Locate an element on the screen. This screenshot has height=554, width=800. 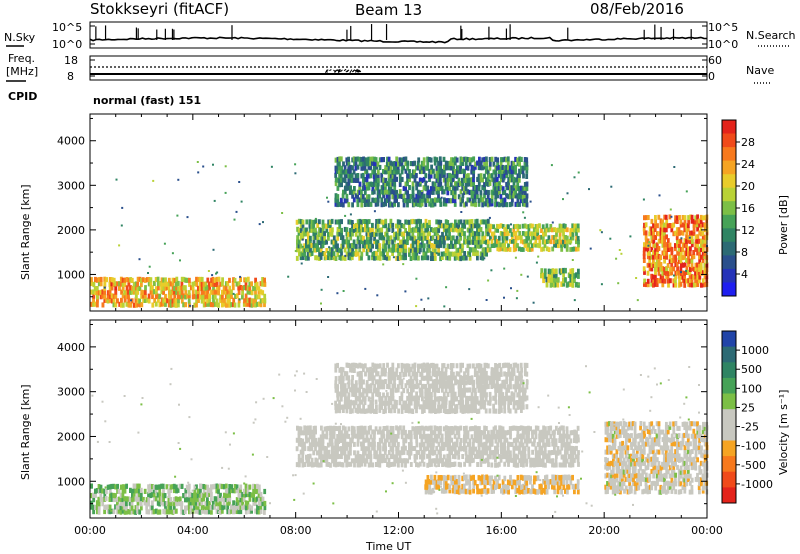
freq-label: Freq. is located at coordinates (22, 58).